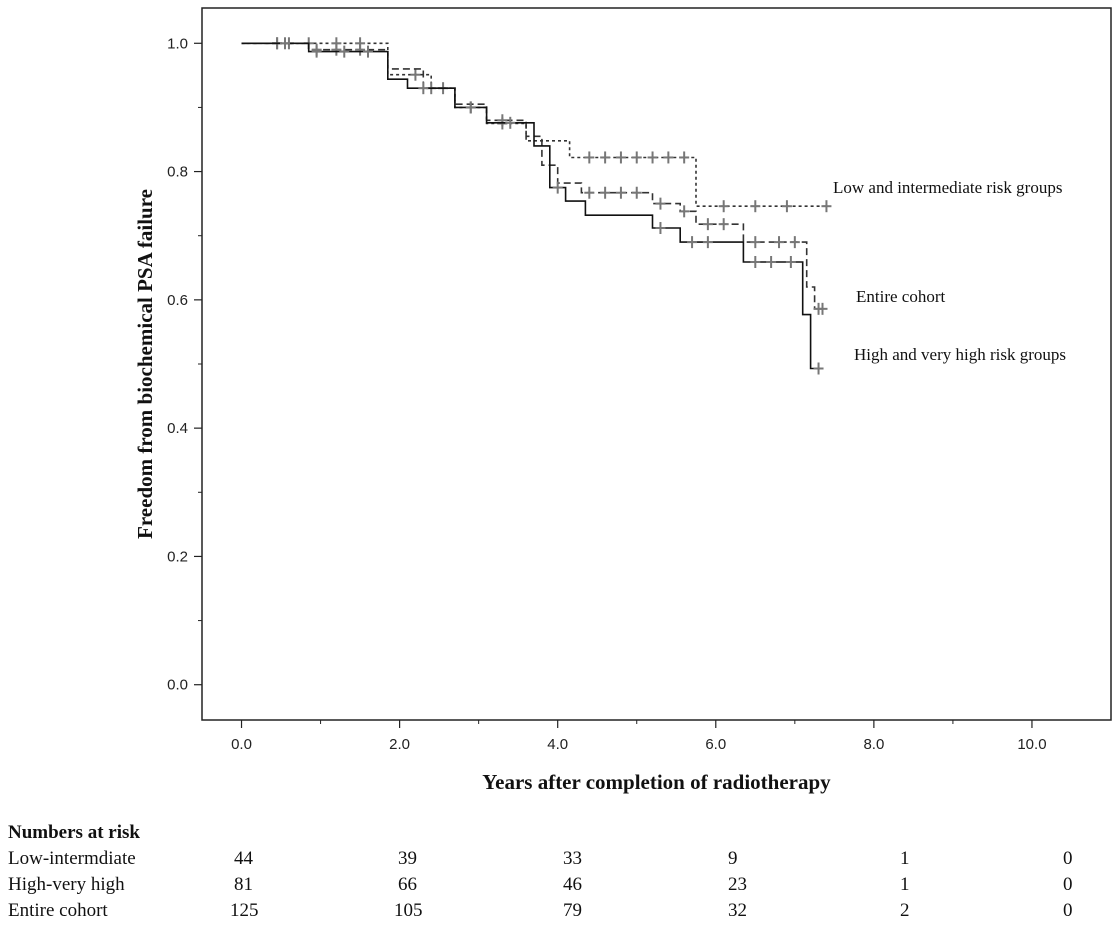 This screenshot has height=932, width=1118. I want to click on x-tick-label: 0.0, so click(241, 744).